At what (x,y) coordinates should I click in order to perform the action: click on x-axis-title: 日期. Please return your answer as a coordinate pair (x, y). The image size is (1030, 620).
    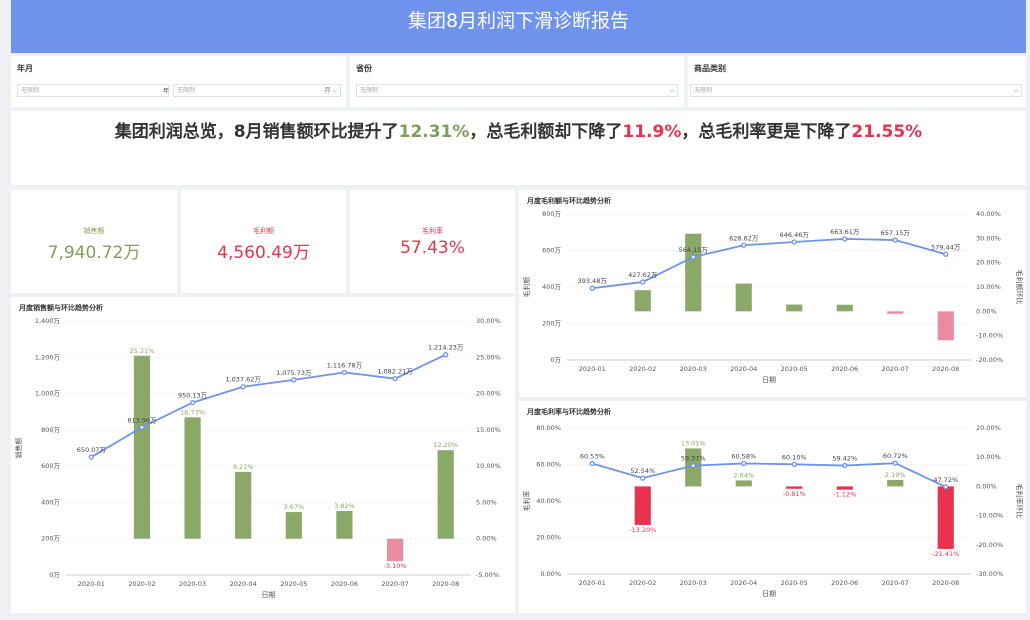
    Looking at the image, I should click on (269, 595).